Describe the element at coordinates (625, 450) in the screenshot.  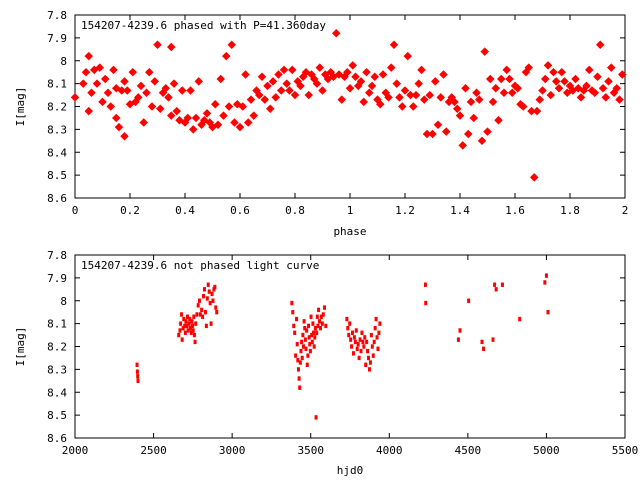
I see `x-tick-label: 5500` at that location.